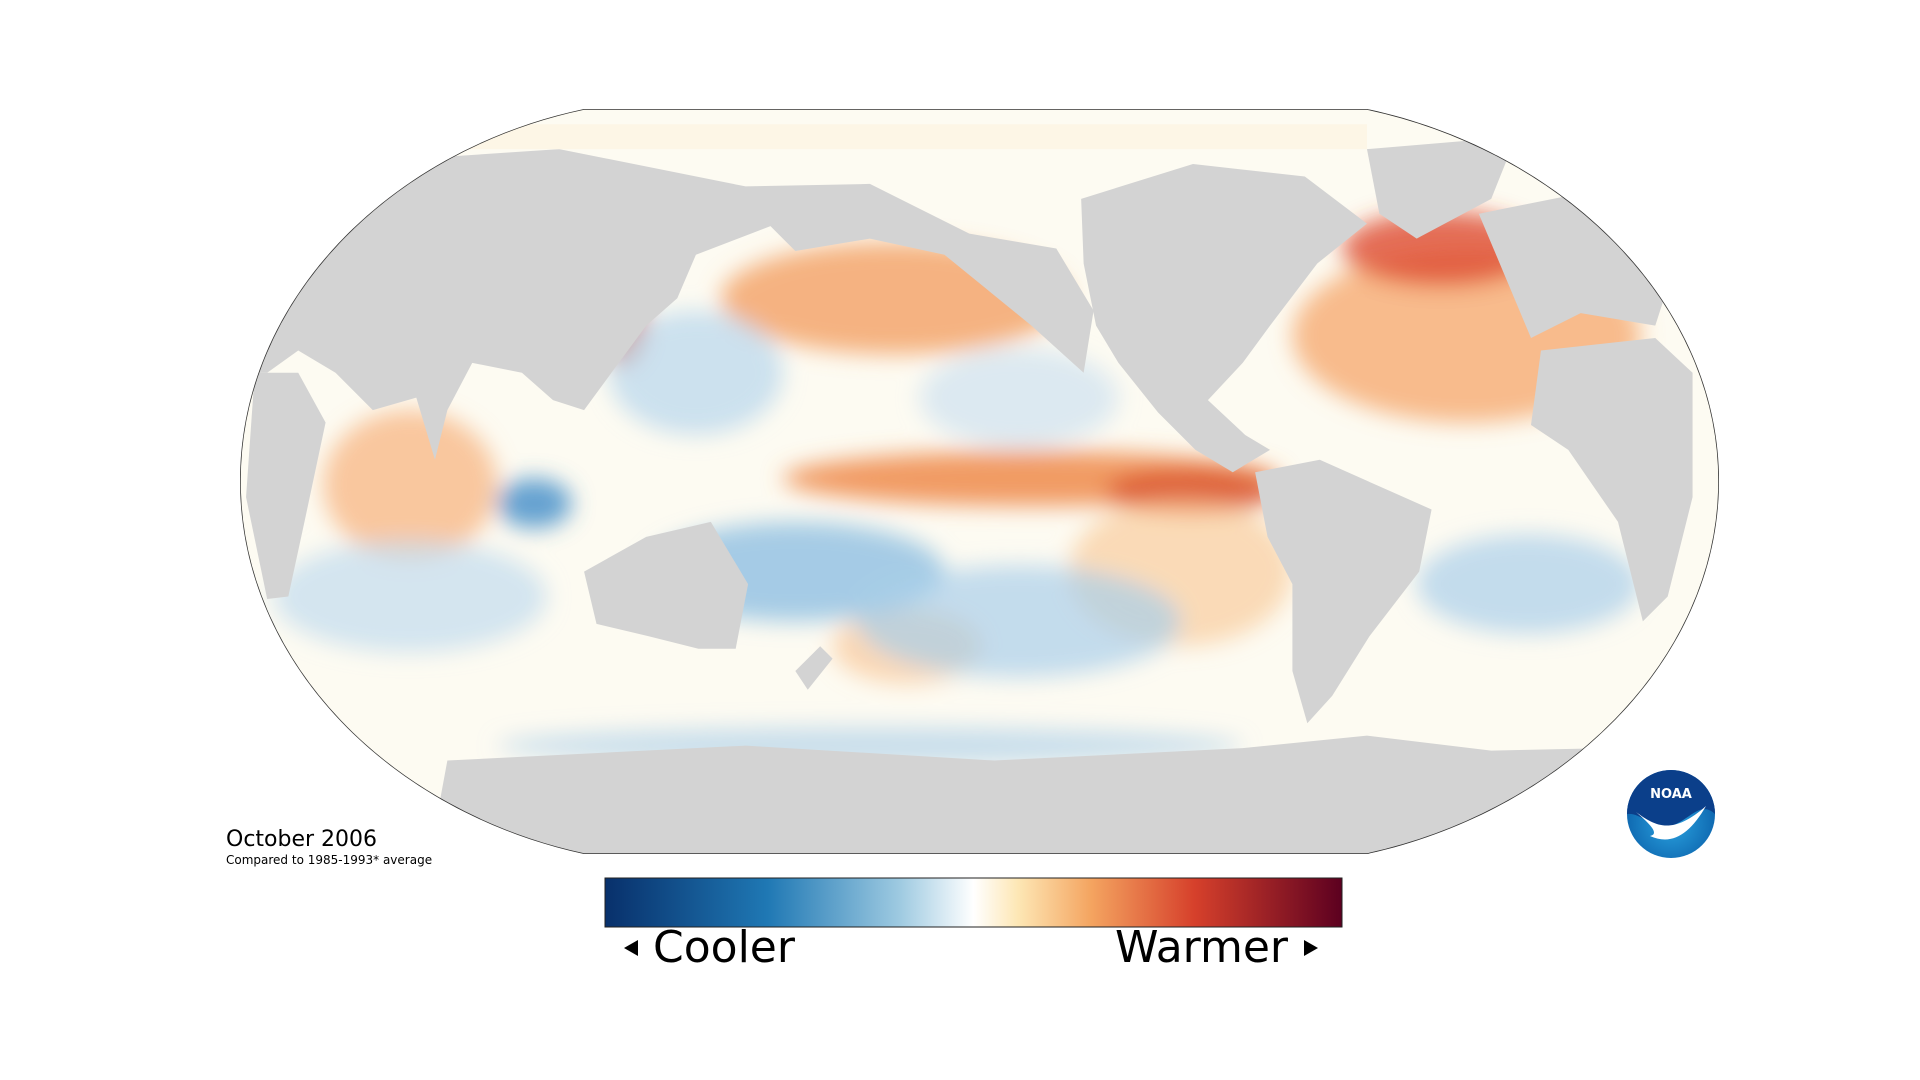  Describe the element at coordinates (1671, 794) in the screenshot. I see `logo-text: NOAA` at that location.